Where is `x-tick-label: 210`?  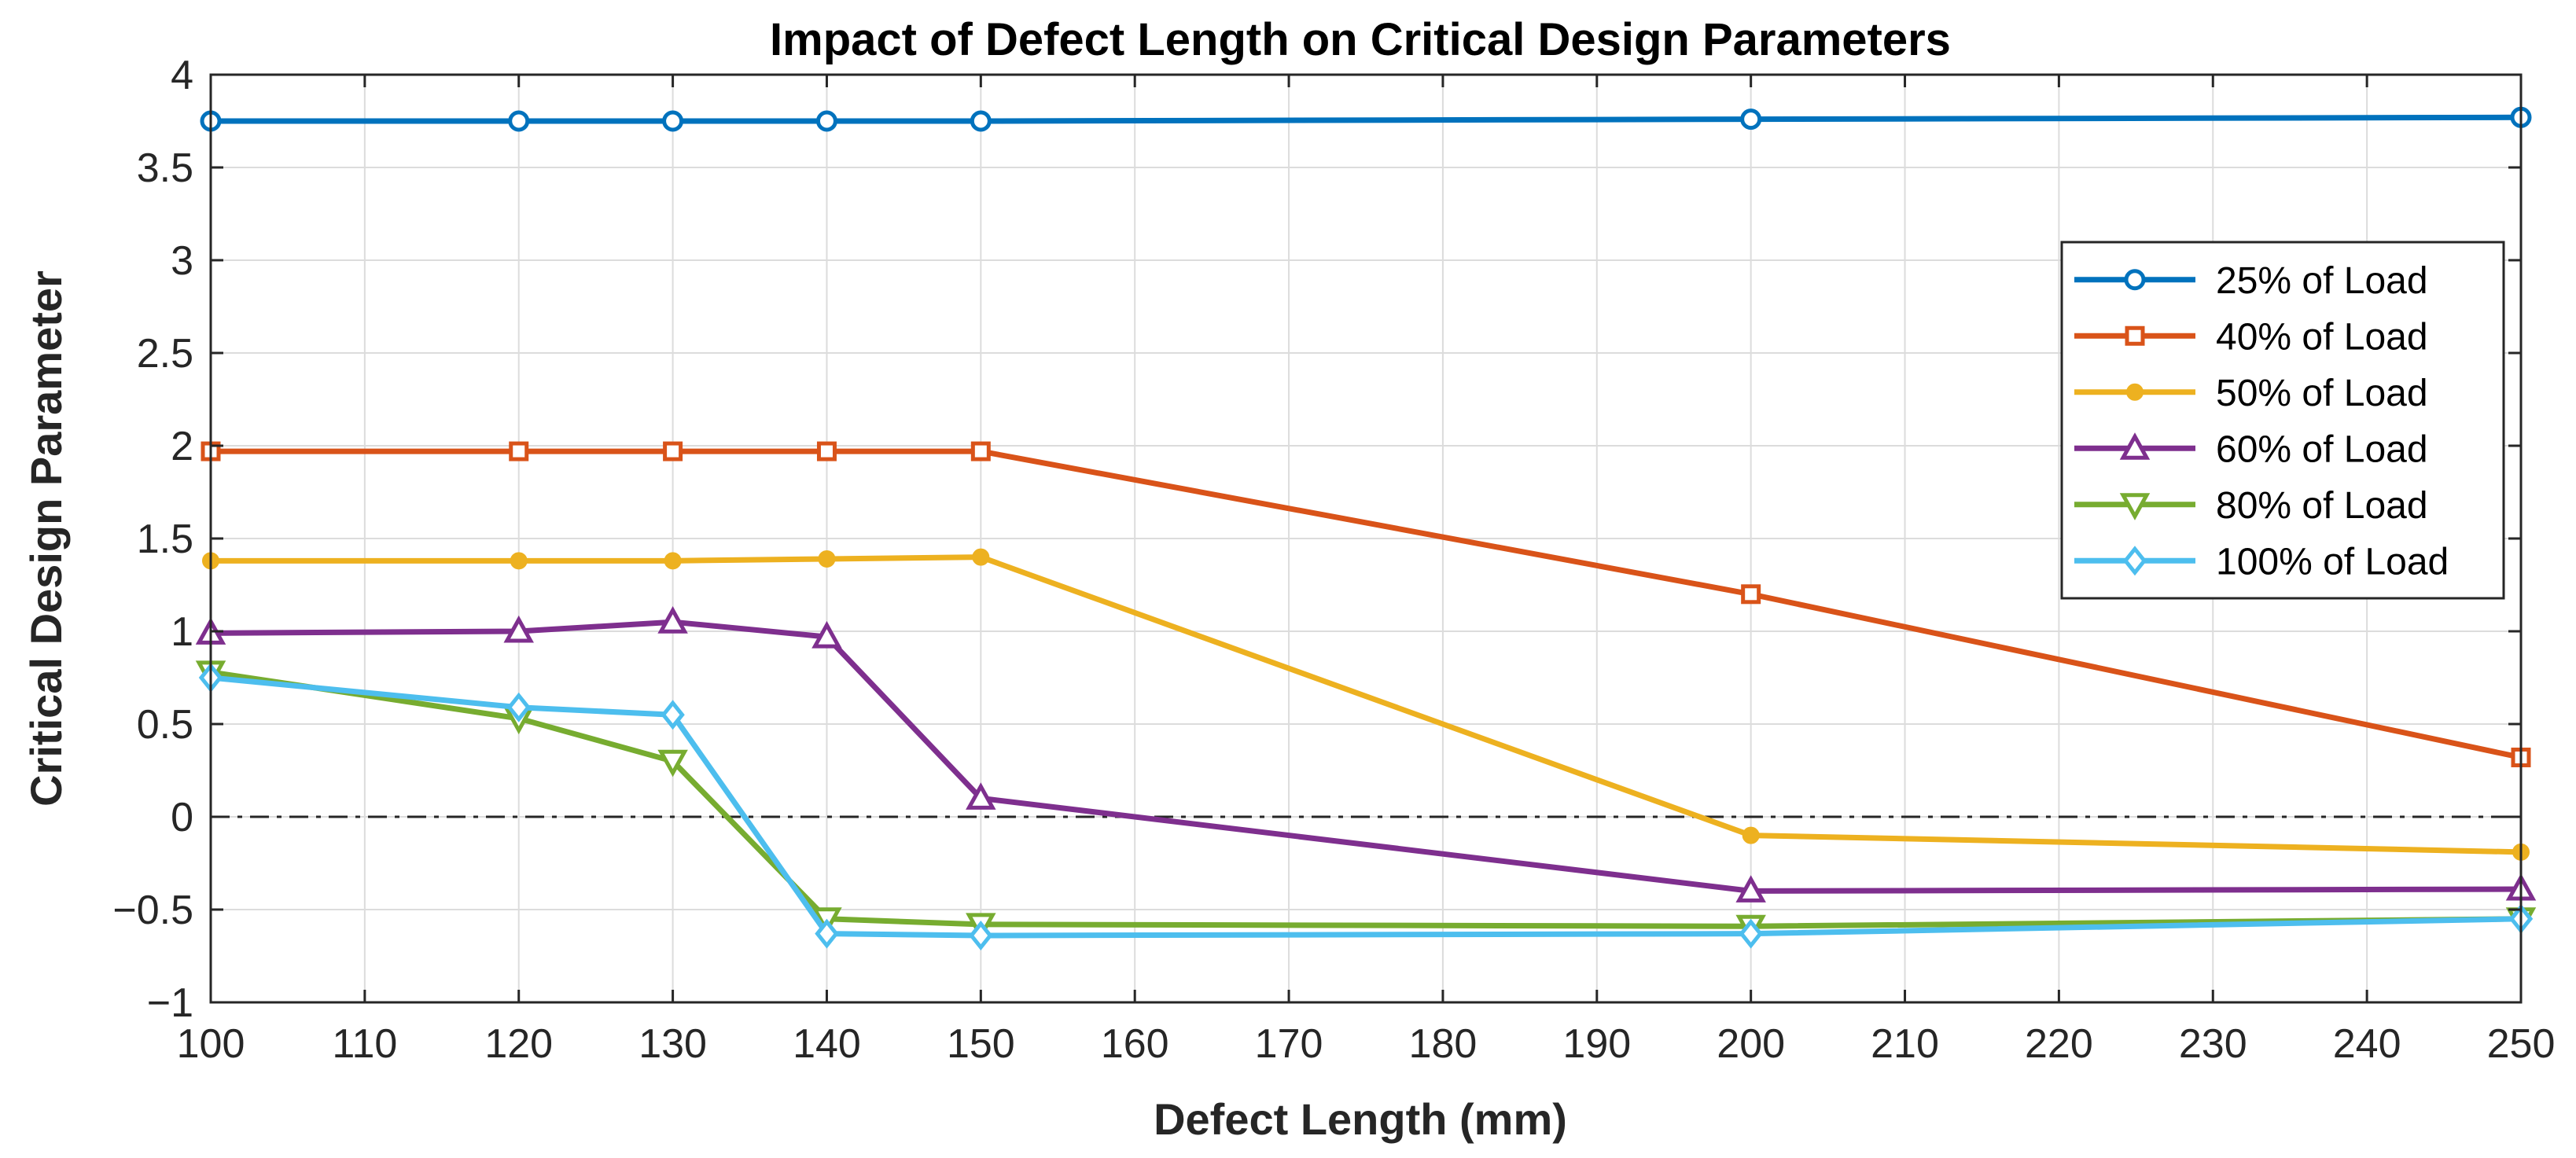
x-tick-label: 210 is located at coordinates (1905, 1044).